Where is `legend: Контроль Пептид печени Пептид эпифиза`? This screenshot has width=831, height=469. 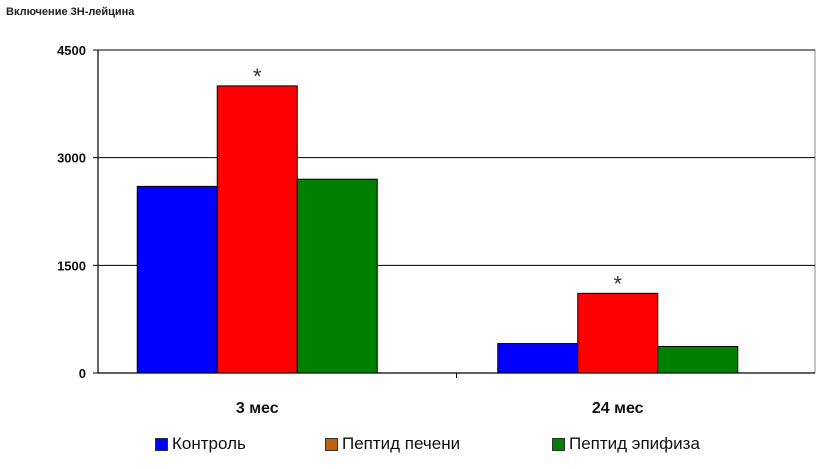
legend: Контроль Пептид печени Пептид эпифиза is located at coordinates (415, 447).